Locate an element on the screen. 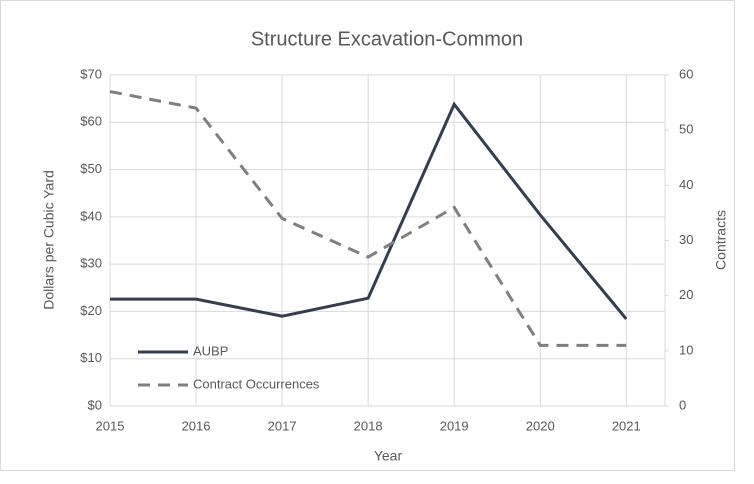 This screenshot has width=754, height=484. y-tick-label: $40 is located at coordinates (91, 215).